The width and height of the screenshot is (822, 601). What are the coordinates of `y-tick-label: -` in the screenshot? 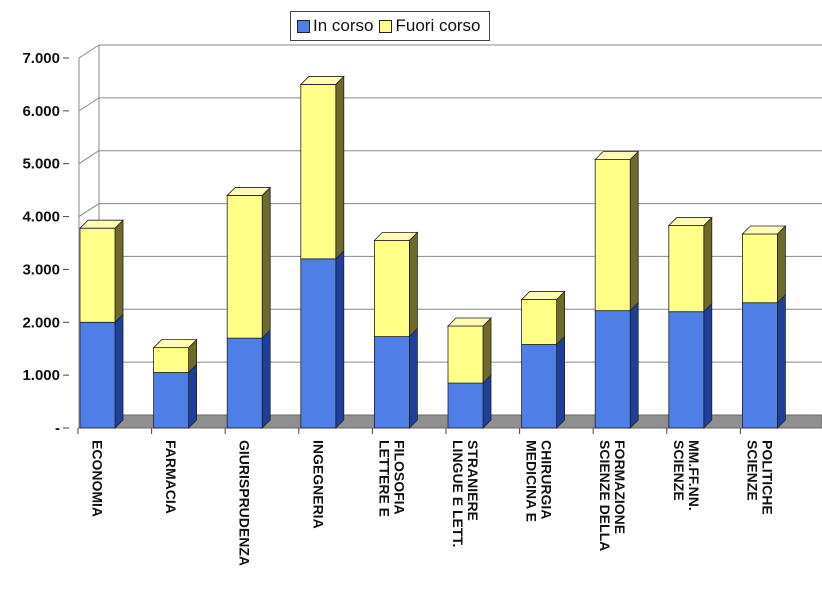 It's located at (57, 428).